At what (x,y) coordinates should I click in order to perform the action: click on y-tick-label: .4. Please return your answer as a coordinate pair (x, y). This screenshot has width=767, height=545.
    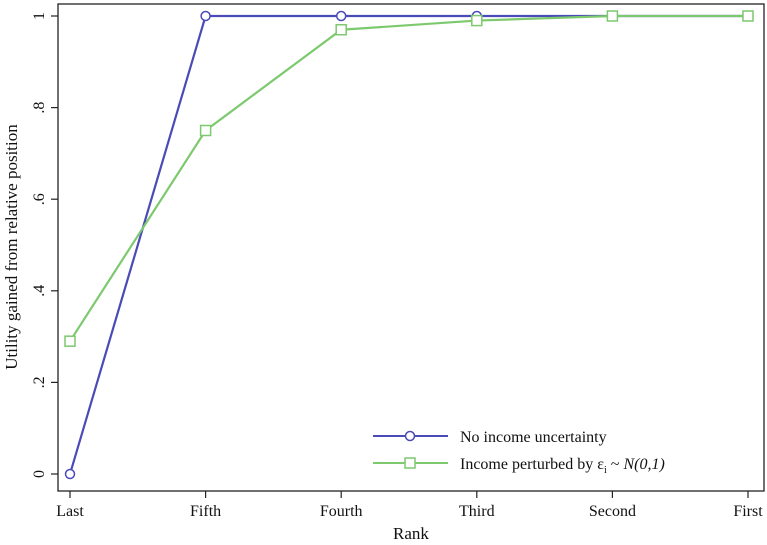
    Looking at the image, I should click on (39, 291).